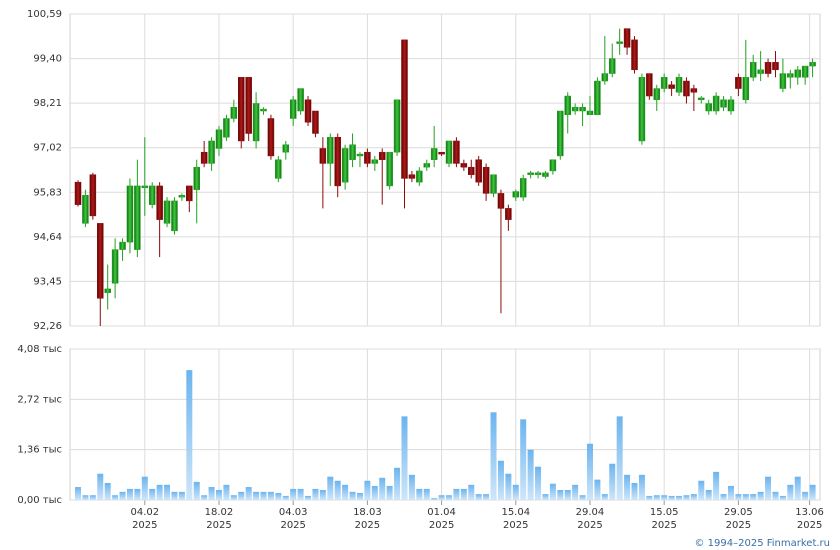 The width and height of the screenshot is (840, 550). I want to click on y-tick-label: 2,72 тыс, so click(39, 399).